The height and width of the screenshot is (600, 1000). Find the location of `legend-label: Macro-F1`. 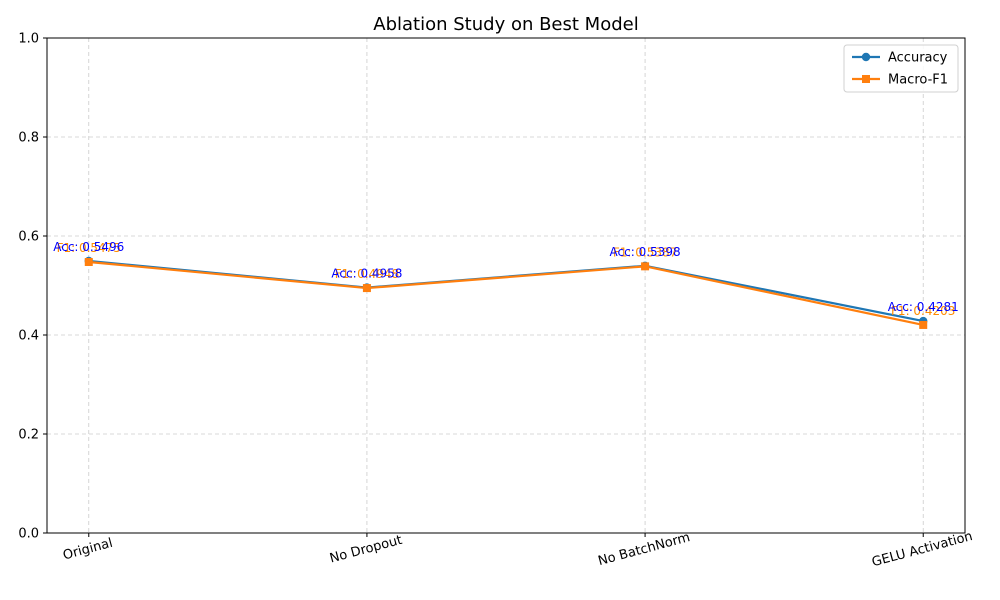

legend-label: Macro-F1 is located at coordinates (918, 80).